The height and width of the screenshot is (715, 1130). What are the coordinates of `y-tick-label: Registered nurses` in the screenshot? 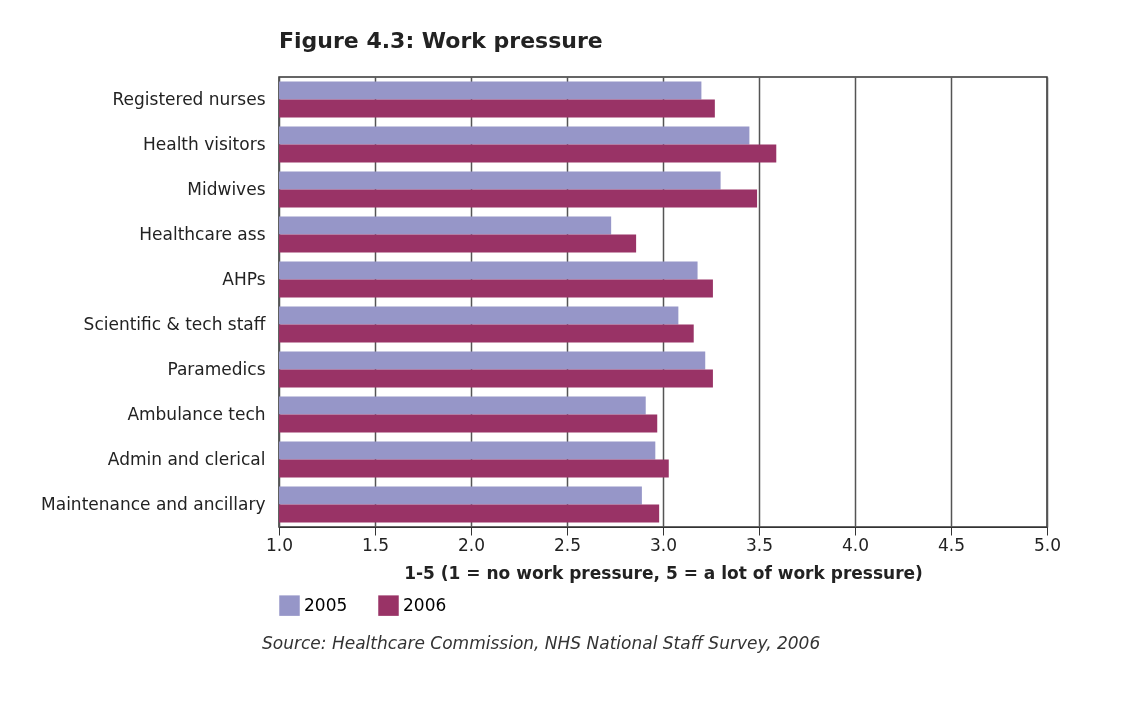 It's located at (189, 98).